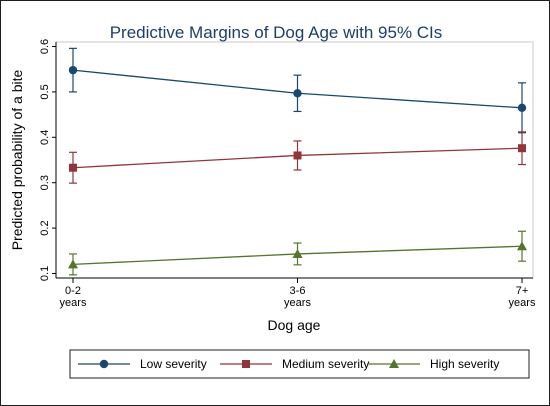 The image size is (550, 406). I want to click on legend-label: Medium severity, so click(325, 364).